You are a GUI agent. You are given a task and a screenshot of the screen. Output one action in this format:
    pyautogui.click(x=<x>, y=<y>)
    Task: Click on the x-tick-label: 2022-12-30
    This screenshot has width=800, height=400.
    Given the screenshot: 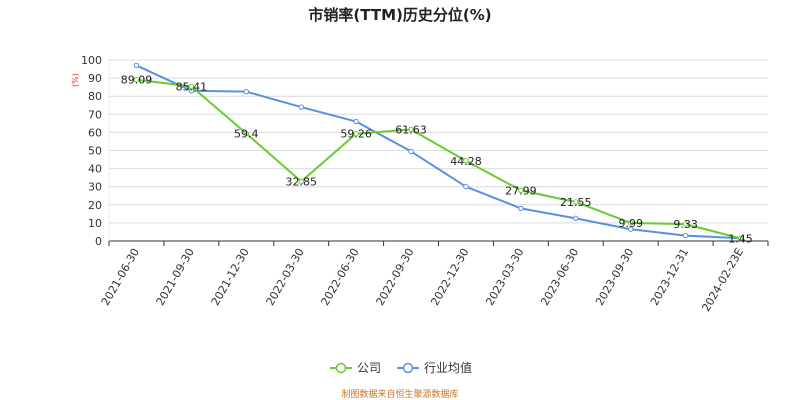 What is the action you would take?
    pyautogui.click(x=449, y=277)
    